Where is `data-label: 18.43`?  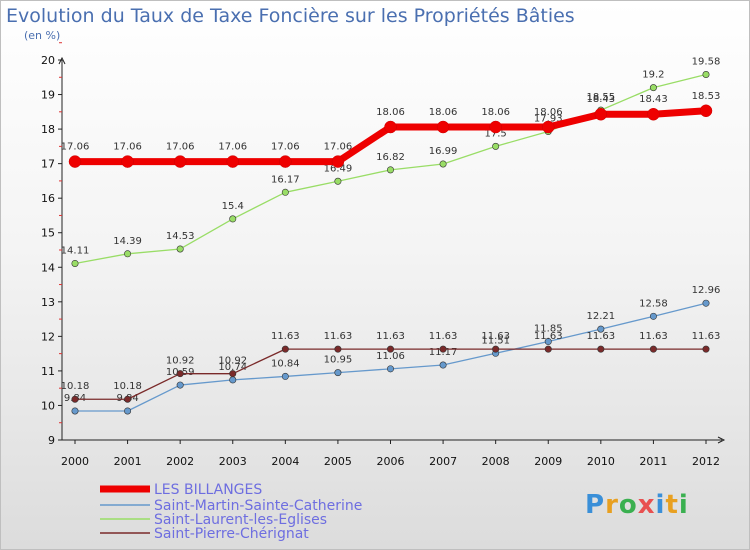
data-label: 18.43 is located at coordinates (601, 99).